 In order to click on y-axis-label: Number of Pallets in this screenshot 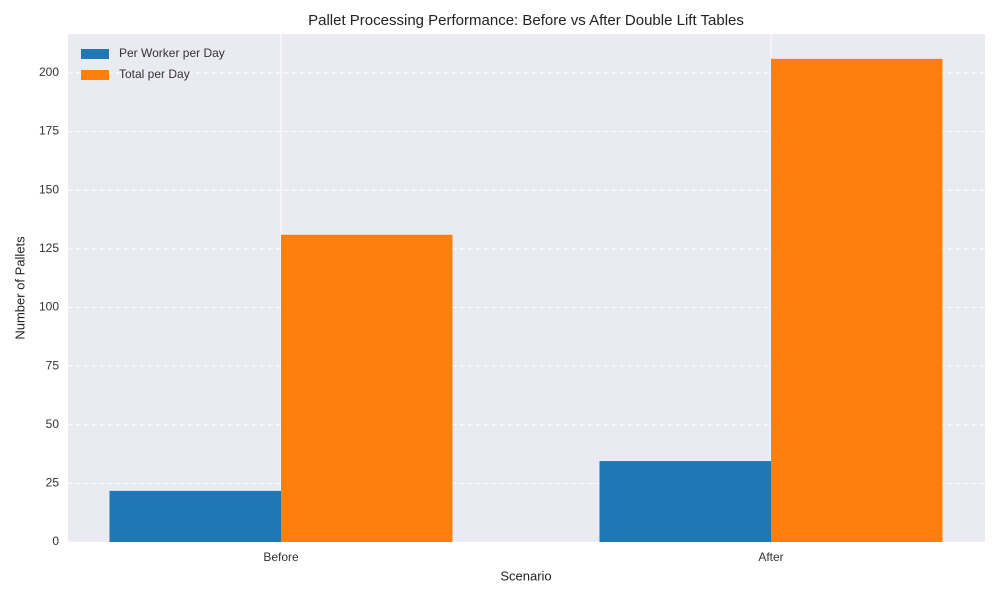, I will do `click(19, 288)`.